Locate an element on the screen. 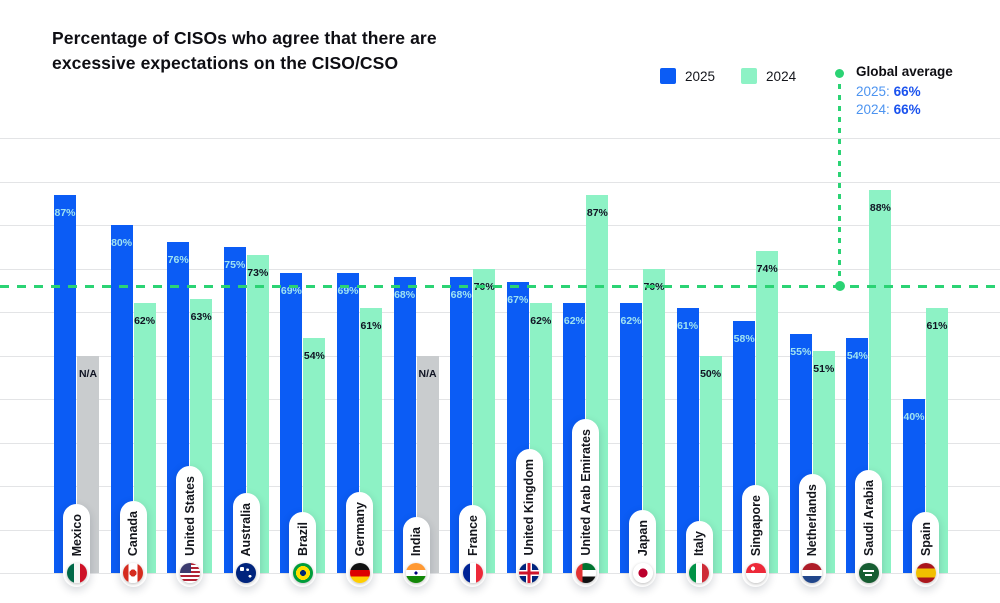 This screenshot has width=1000, height=603. bar-2025-value-label: 80% is located at coordinates (122, 243).